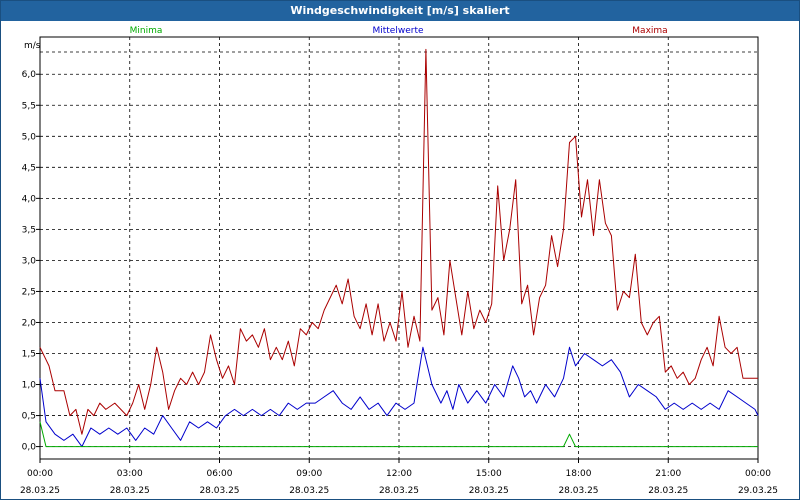  Describe the element at coordinates (400, 11) in the screenshot. I see `window-title: Windgeschwindigkeit [m/s] skaliert` at that location.